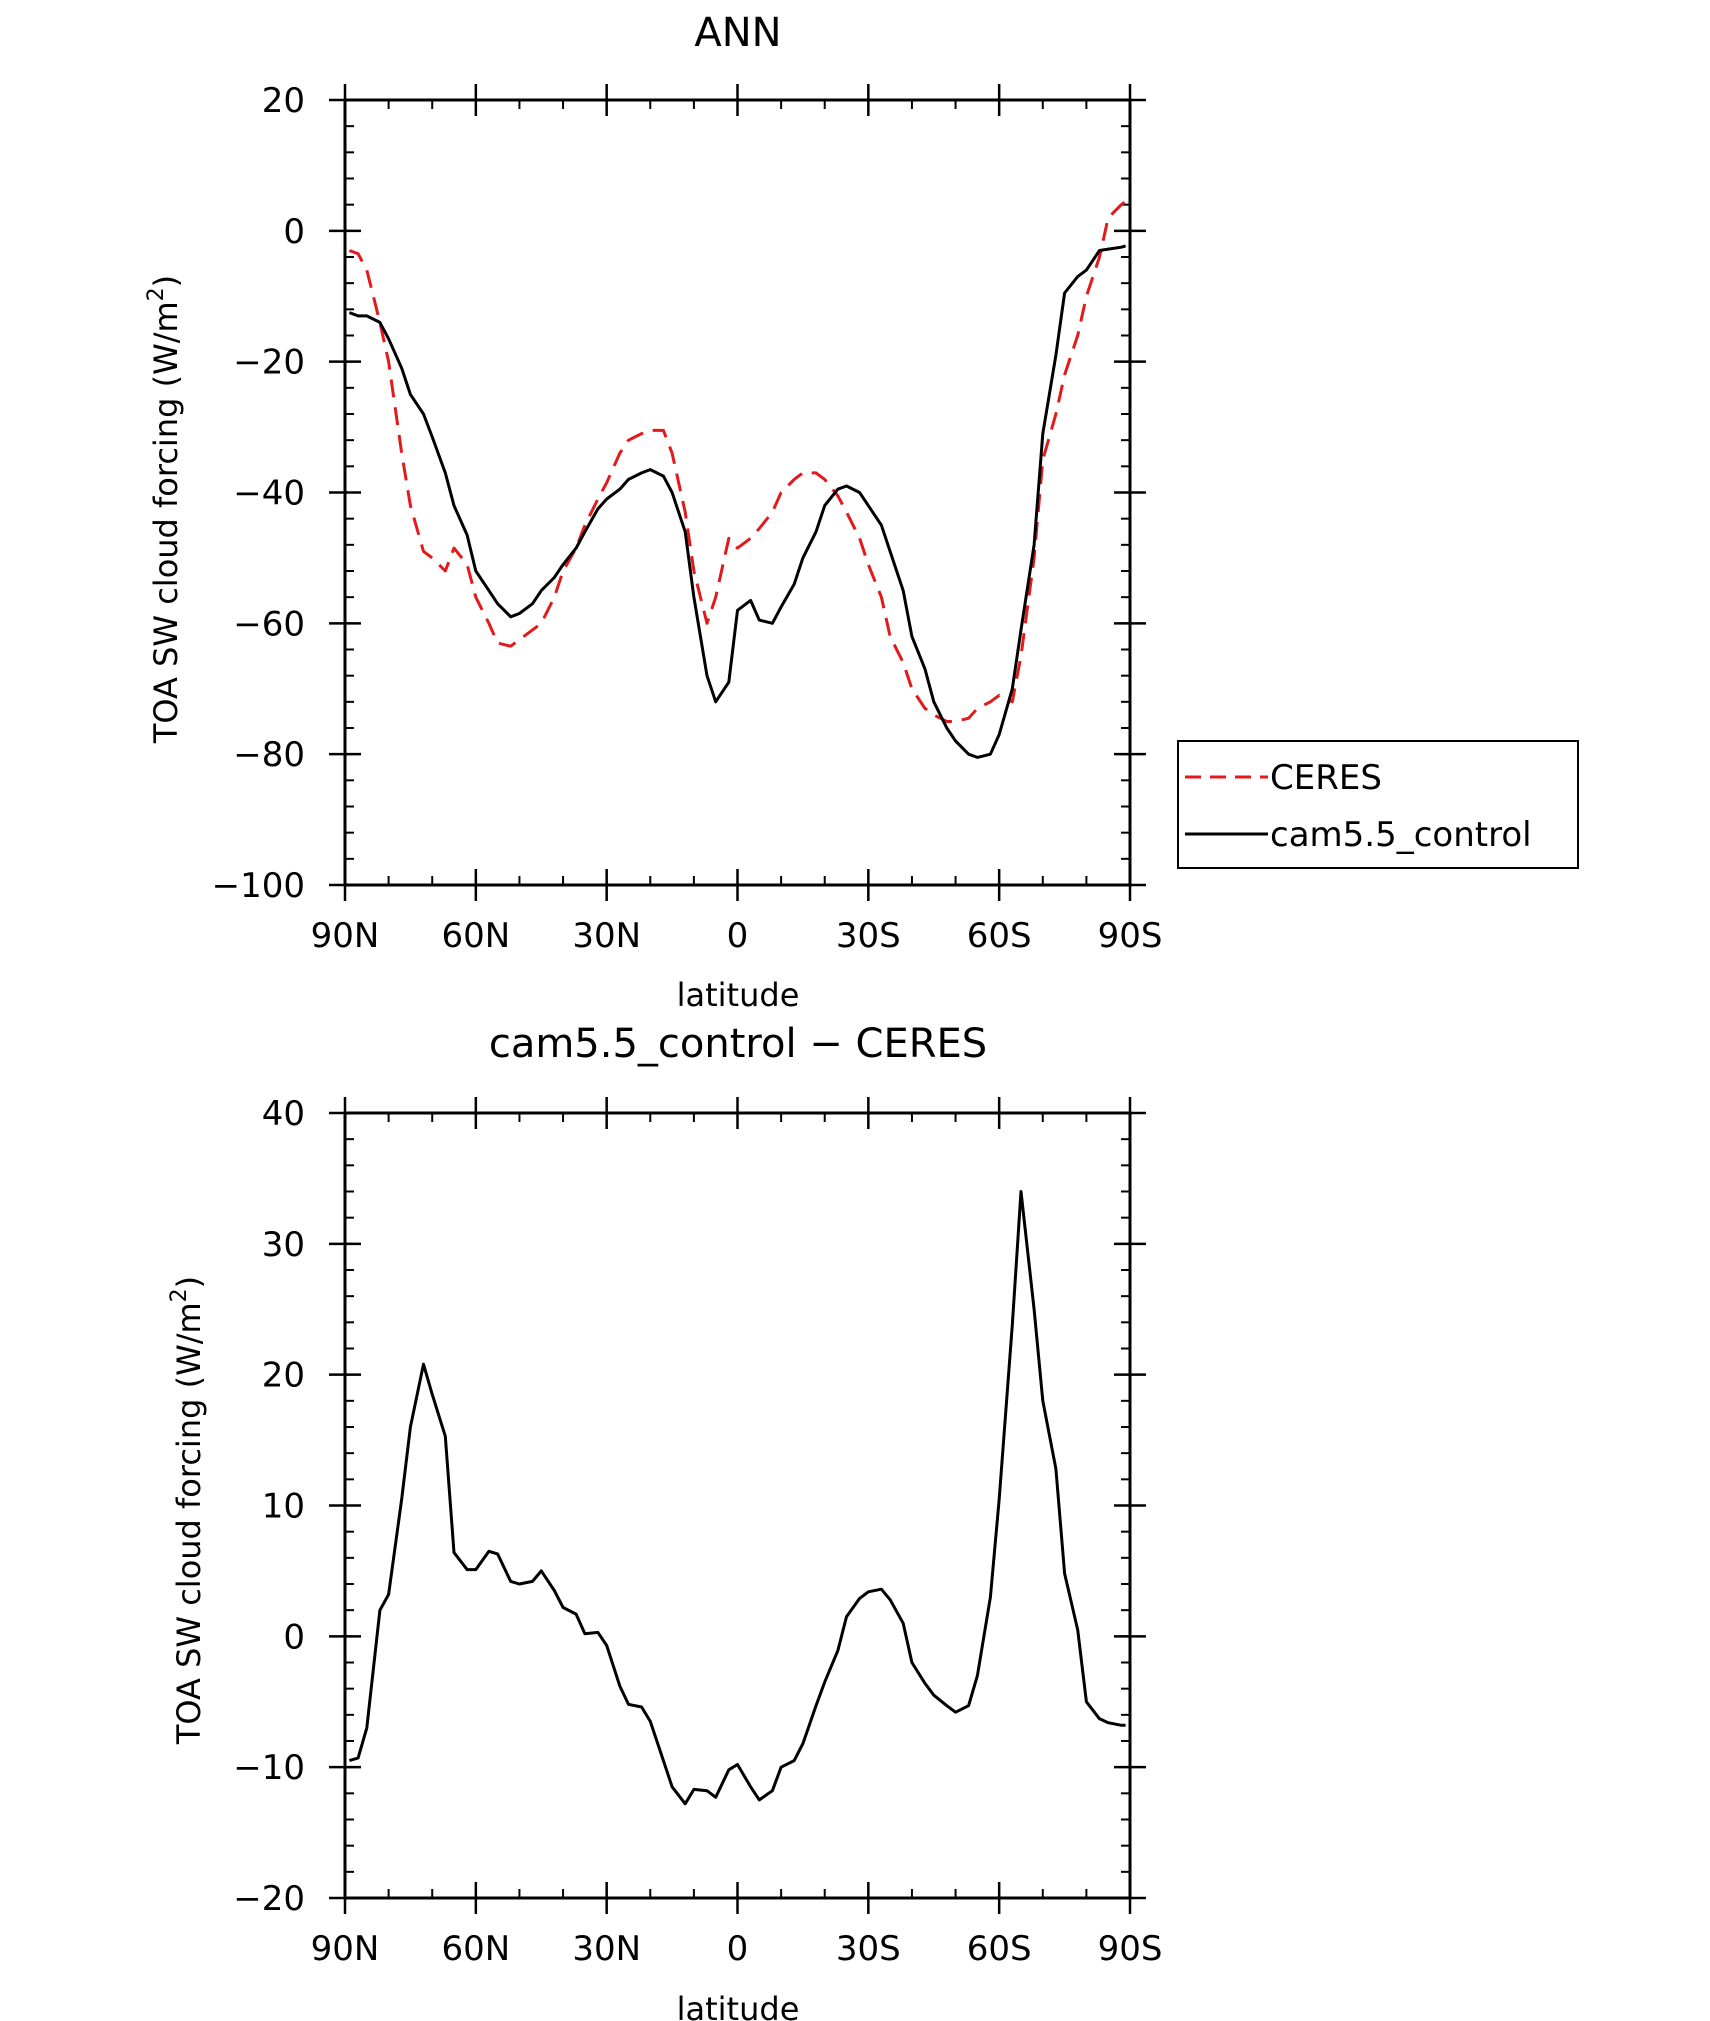  I want to click on top-series-line-cam5-5-control, so click(737, 501).